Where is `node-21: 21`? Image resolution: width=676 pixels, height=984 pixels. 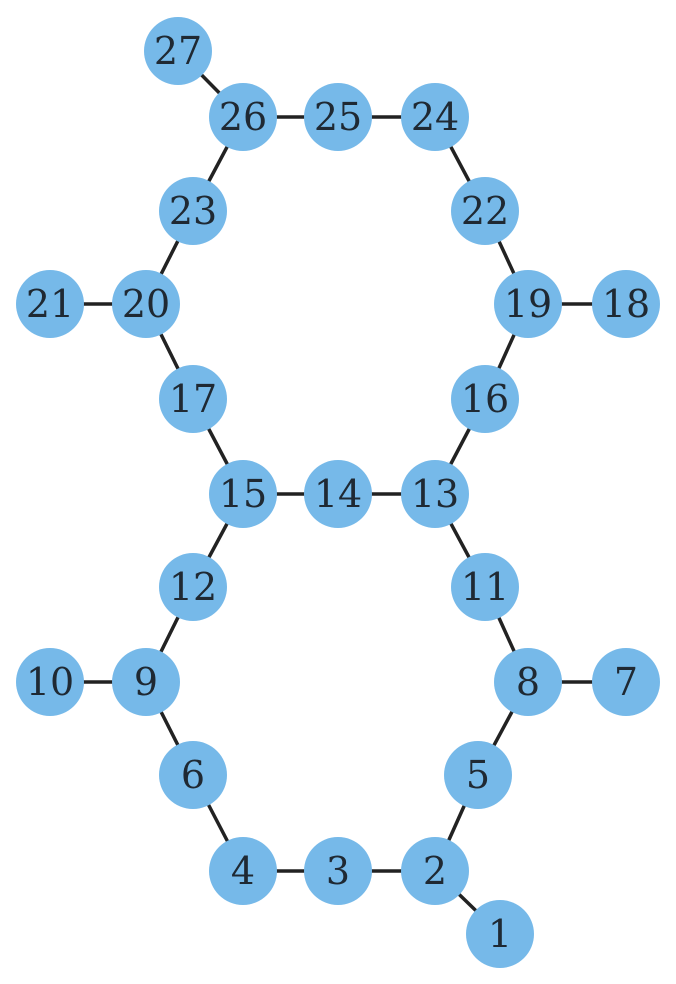
node-21: 21 is located at coordinates (50, 304).